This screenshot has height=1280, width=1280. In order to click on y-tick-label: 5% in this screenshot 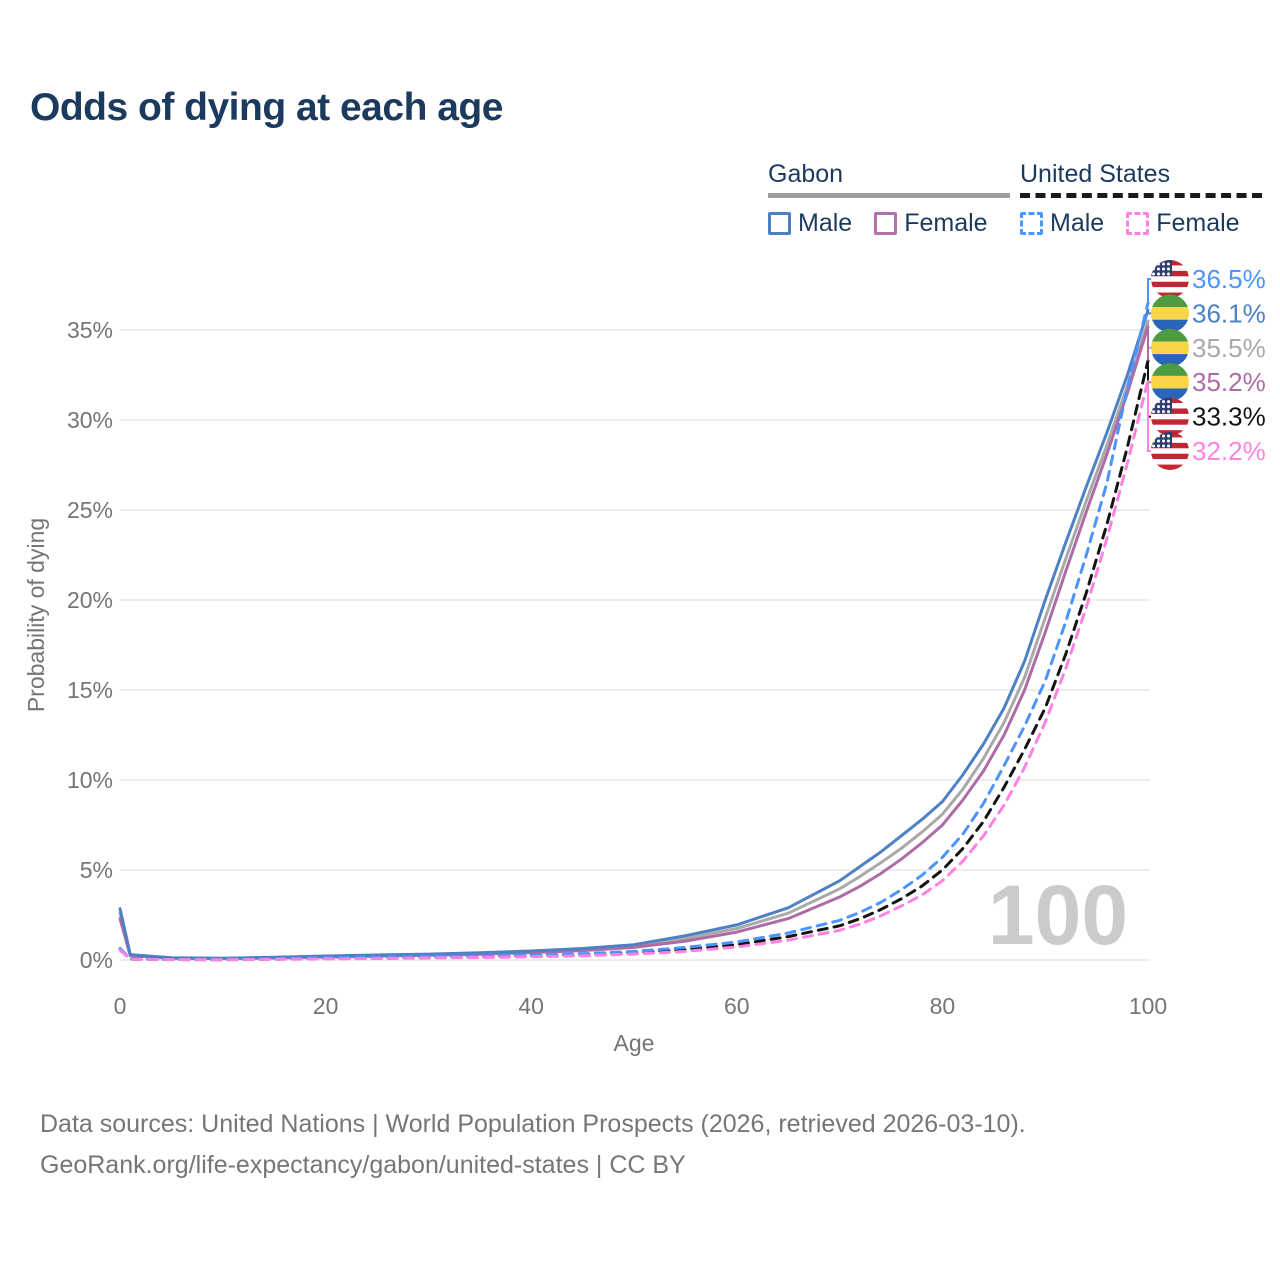, I will do `click(96, 870)`.